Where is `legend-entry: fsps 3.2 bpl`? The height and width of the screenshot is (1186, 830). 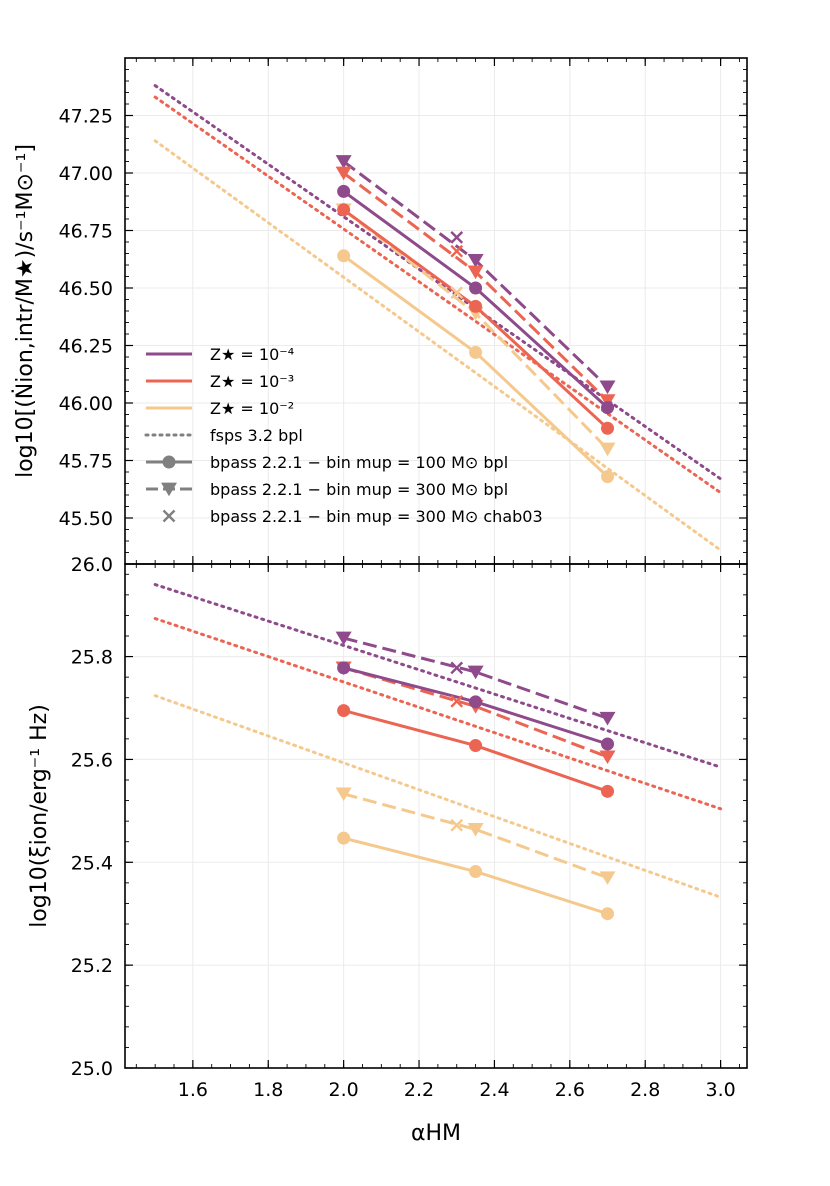
legend-entry: fsps 3.2 bpl is located at coordinates (223, 435).